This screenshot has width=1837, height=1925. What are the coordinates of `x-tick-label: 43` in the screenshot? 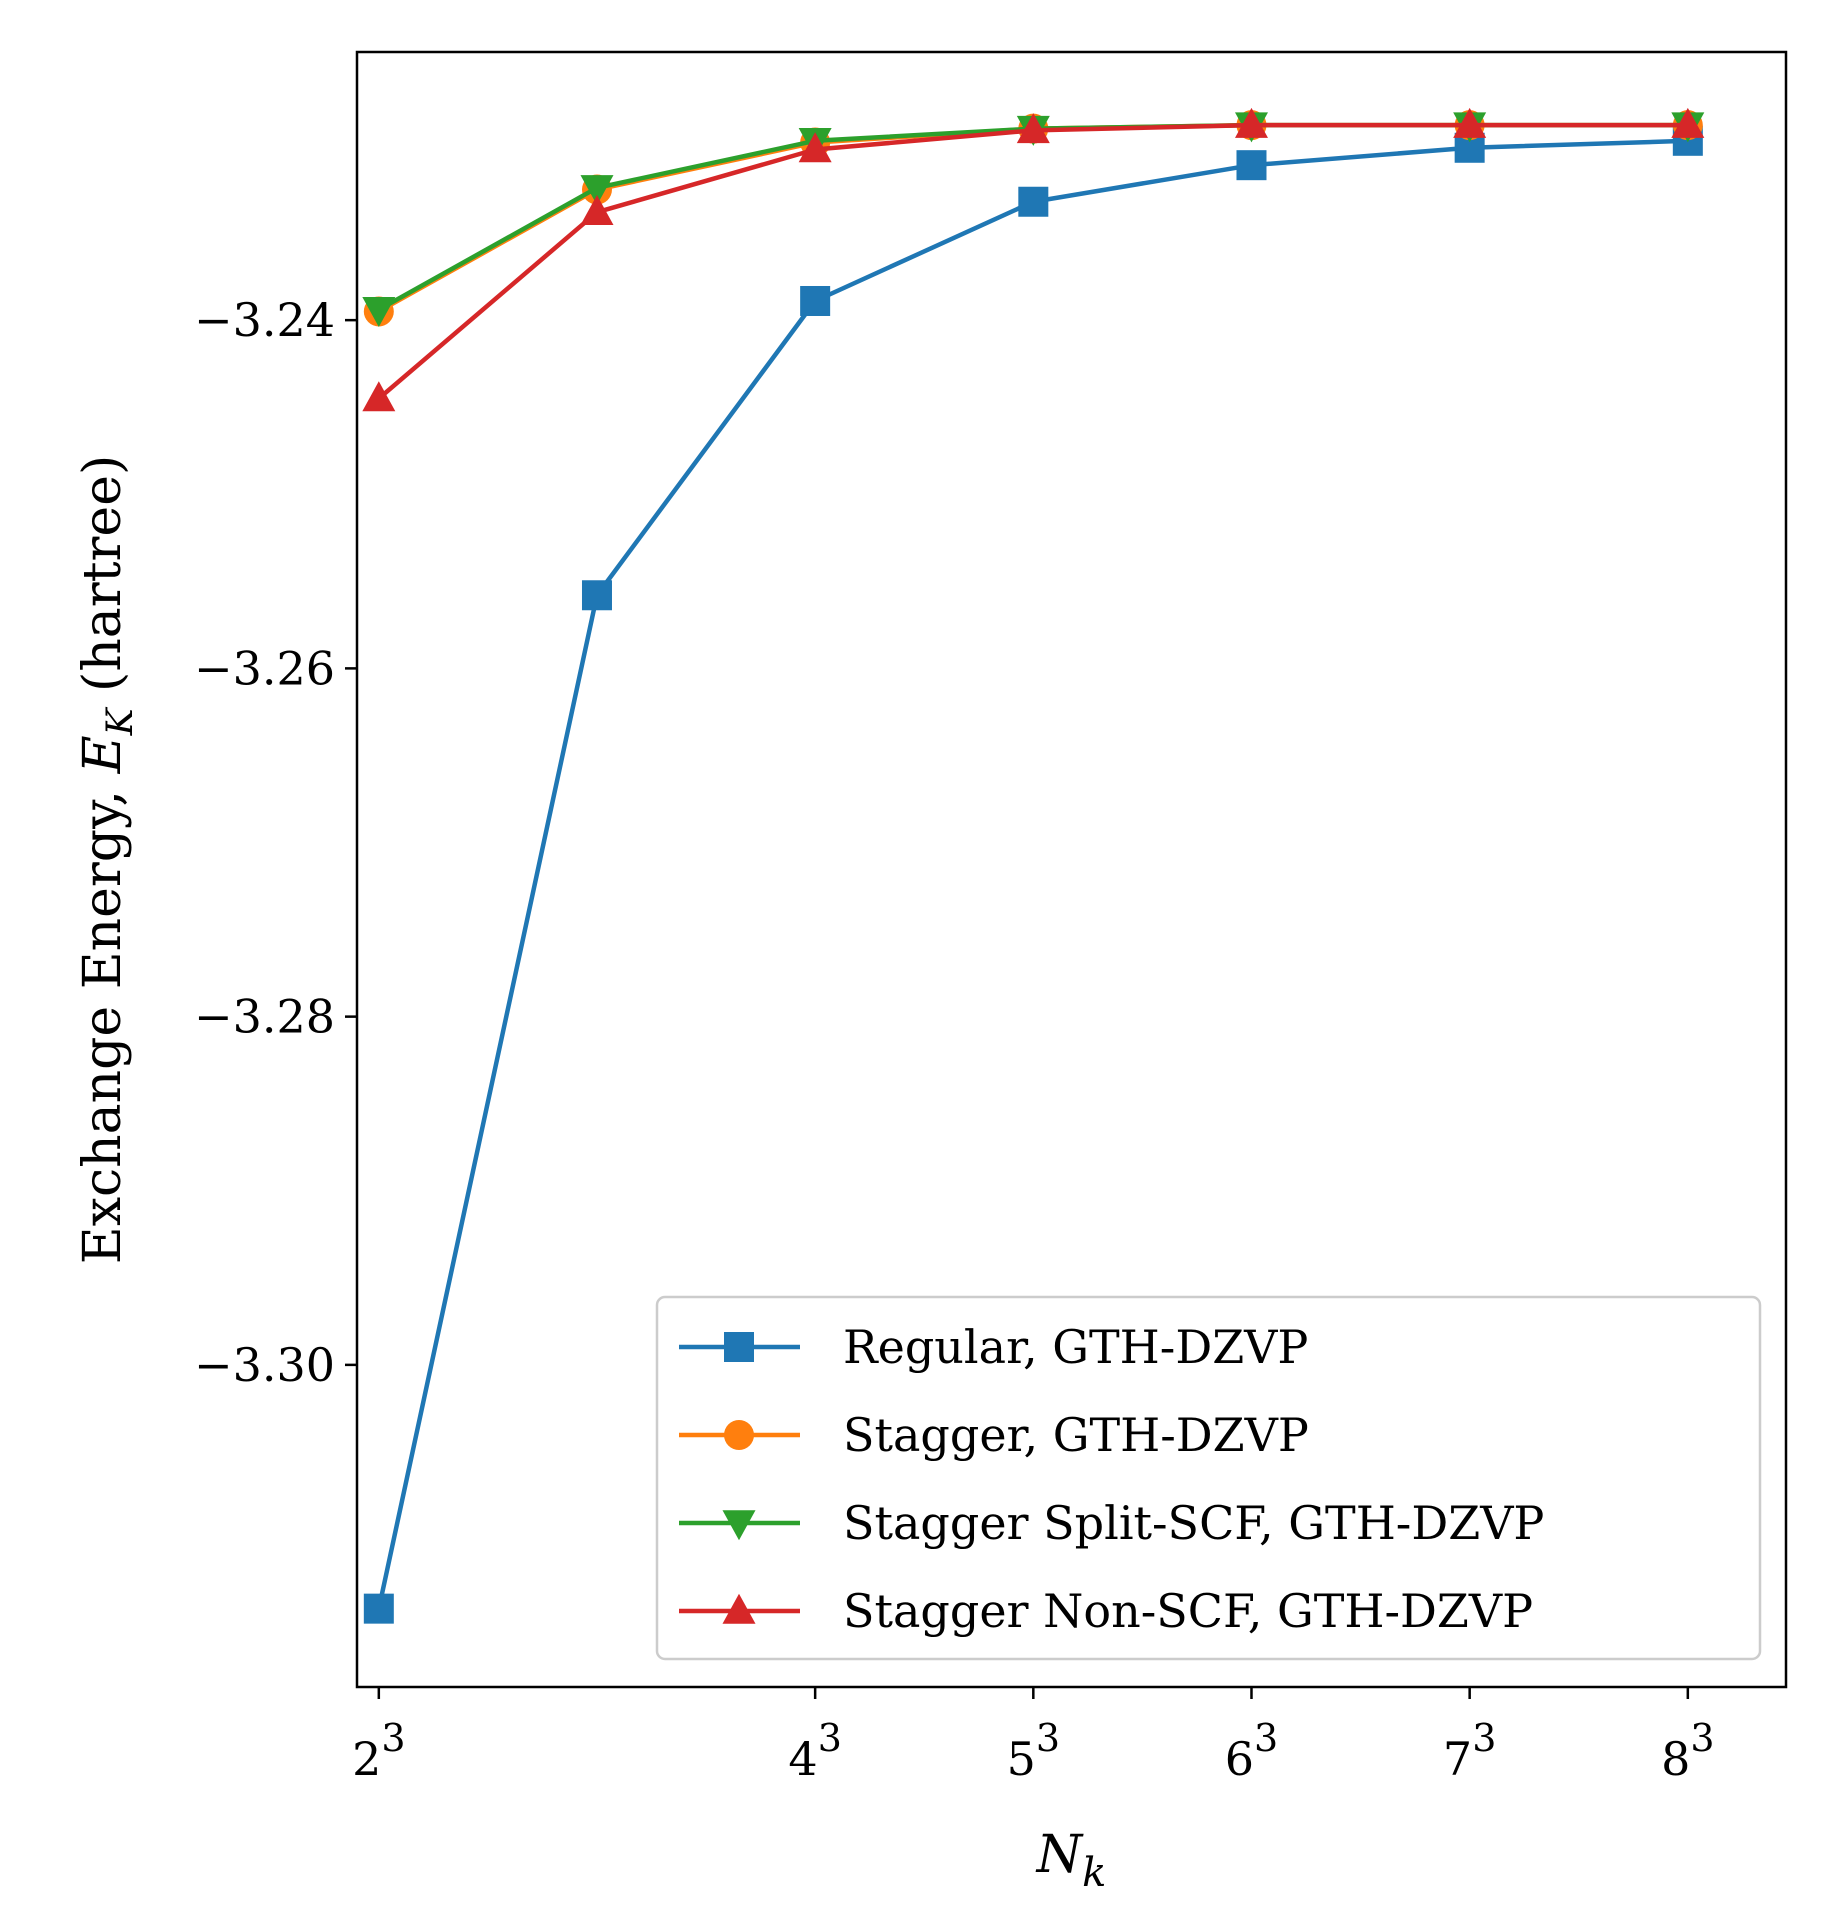 It's located at (814, 1751).